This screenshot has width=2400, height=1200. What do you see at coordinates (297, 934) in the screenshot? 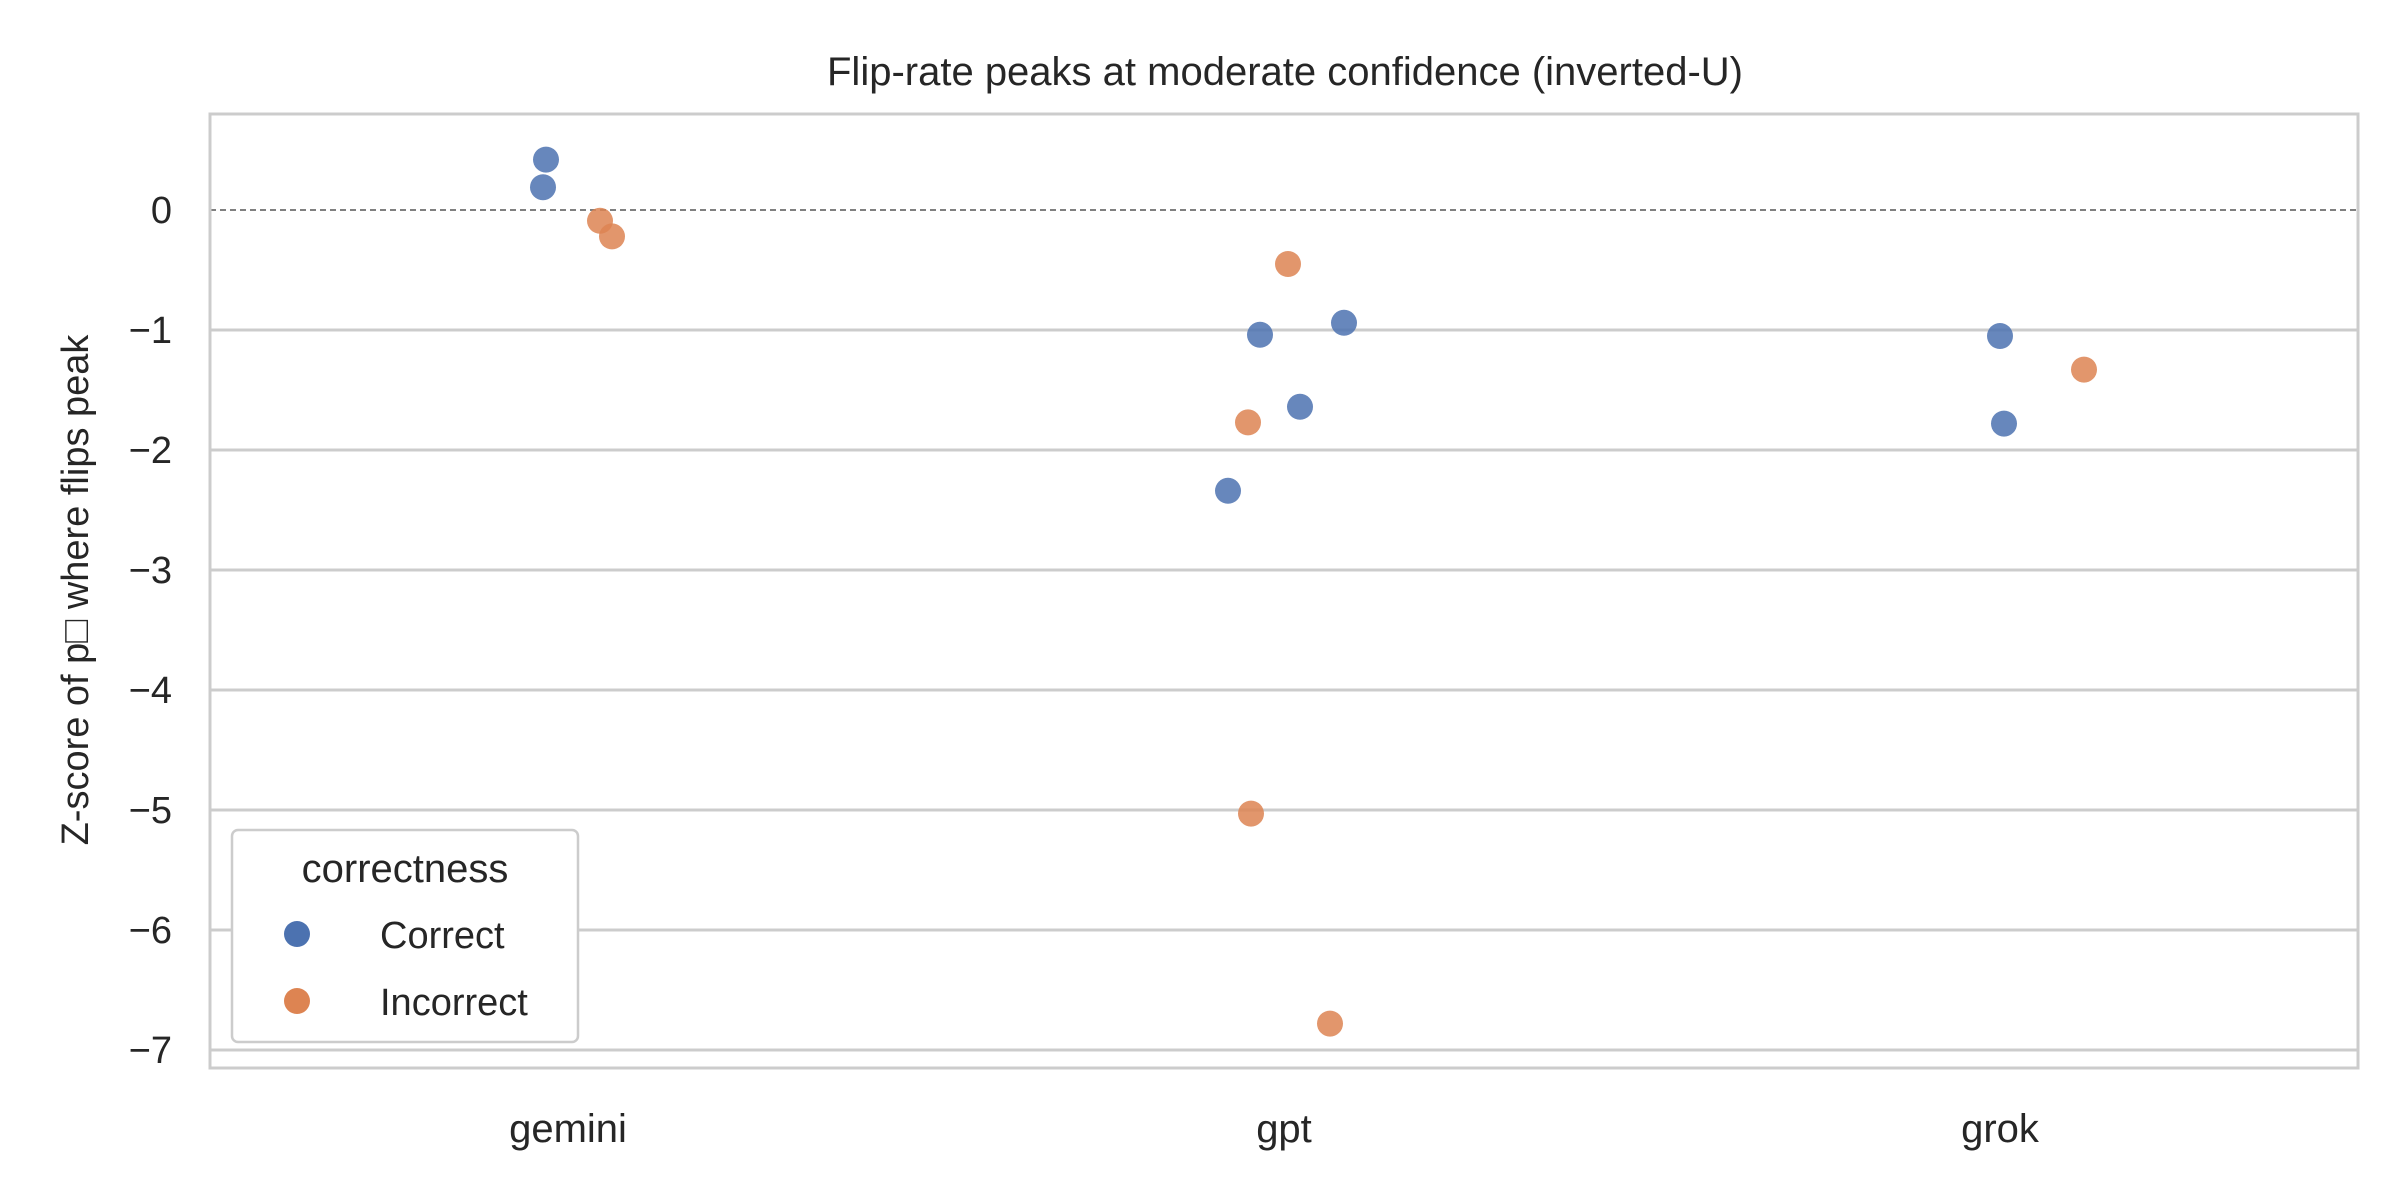
I see `legend-marker-correct` at bounding box center [297, 934].